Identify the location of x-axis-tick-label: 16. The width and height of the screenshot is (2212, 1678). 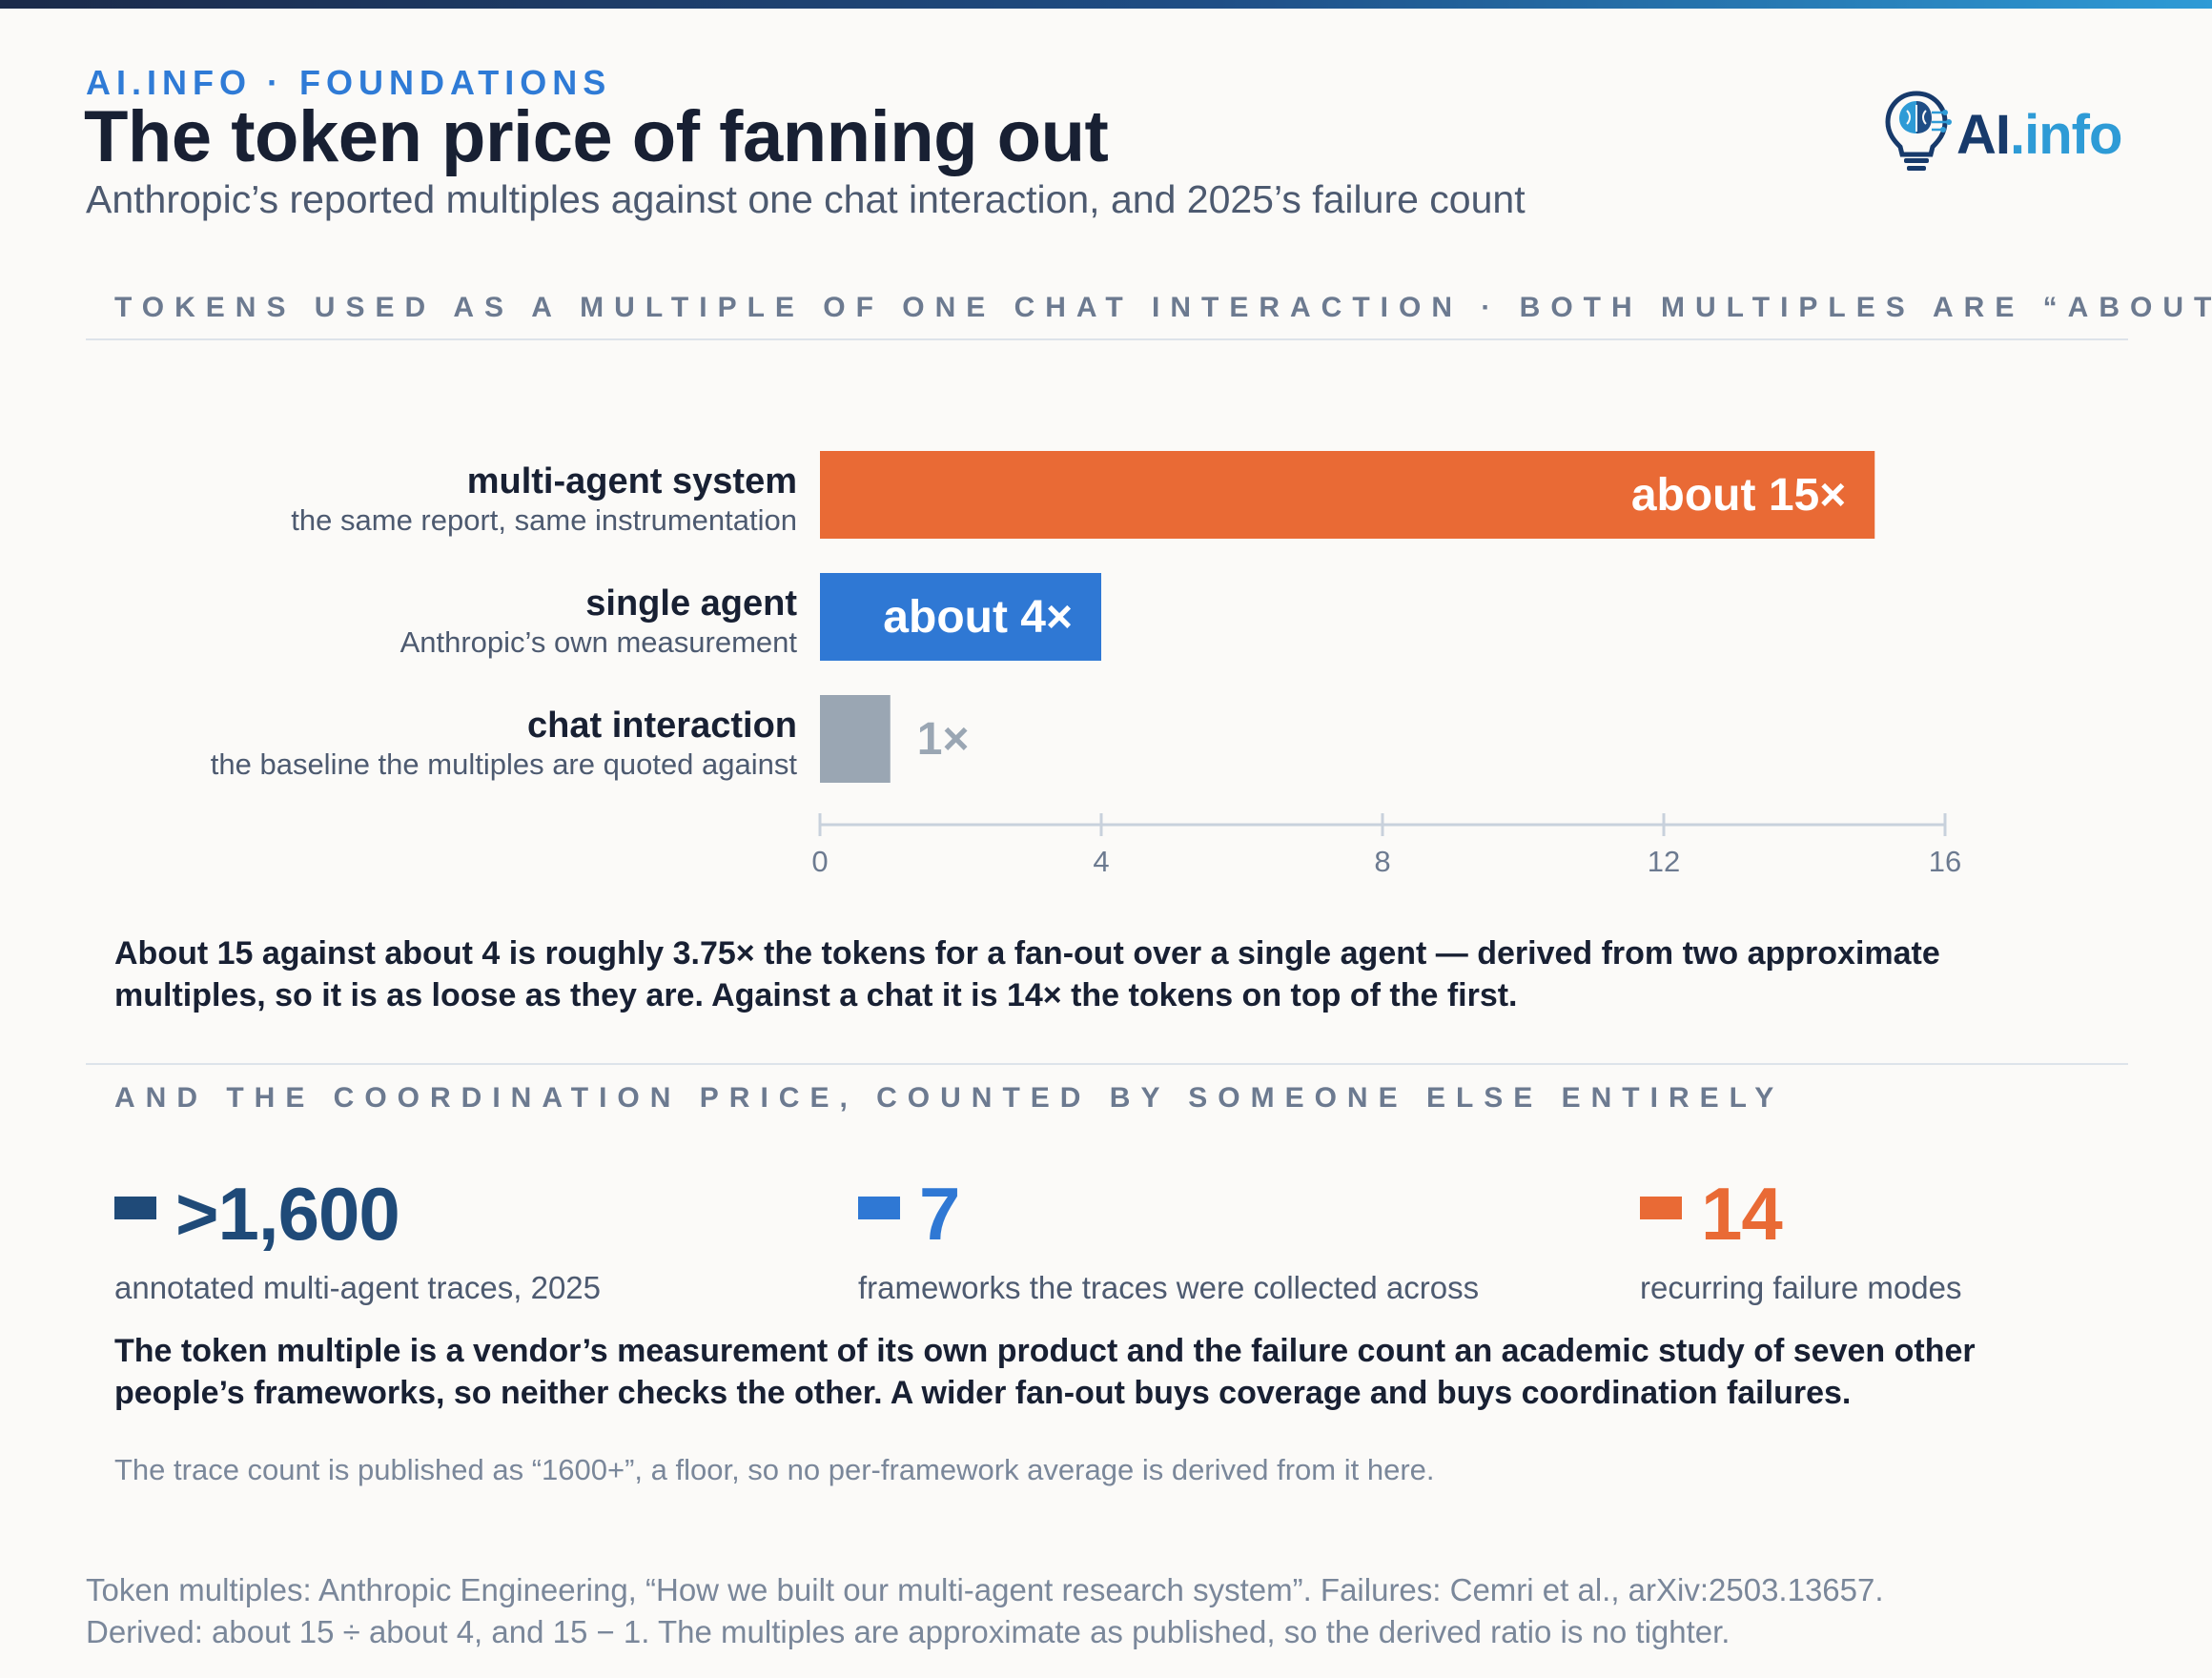
(1945, 861).